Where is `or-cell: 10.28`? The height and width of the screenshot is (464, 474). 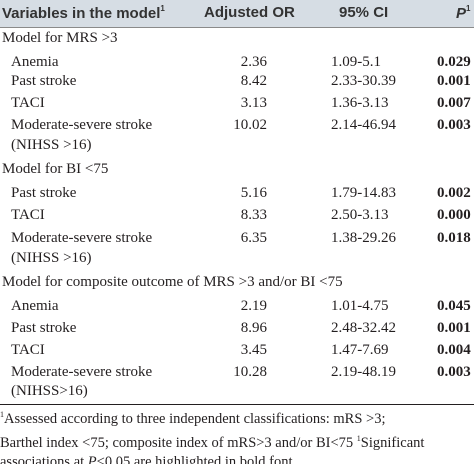 or-cell: 10.28 is located at coordinates (250, 372).